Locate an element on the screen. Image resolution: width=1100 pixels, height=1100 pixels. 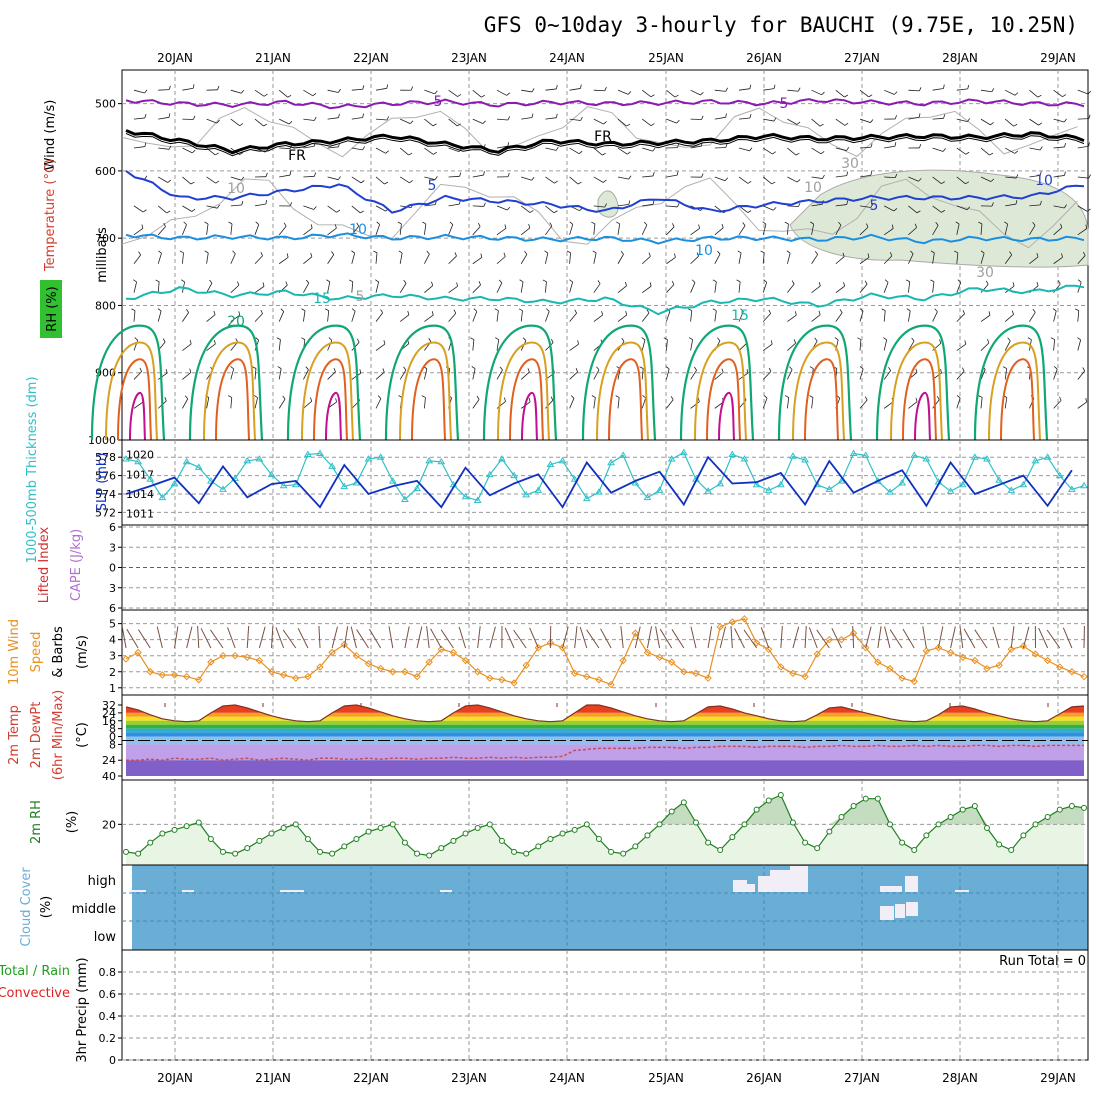
temp2m-ytick: 24 is located at coordinates (109, 713).